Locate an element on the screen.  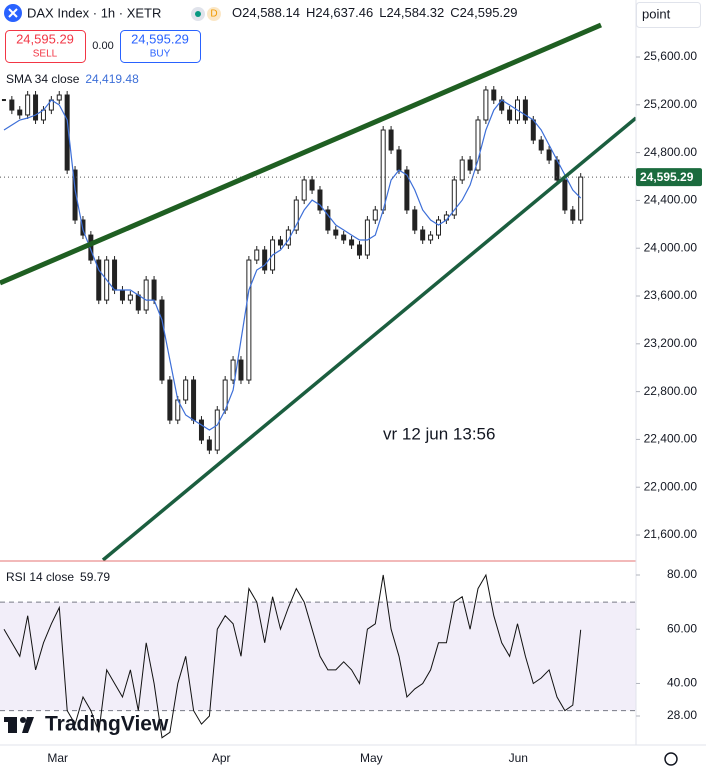
sell-label: SELL is located at coordinates (45, 54).